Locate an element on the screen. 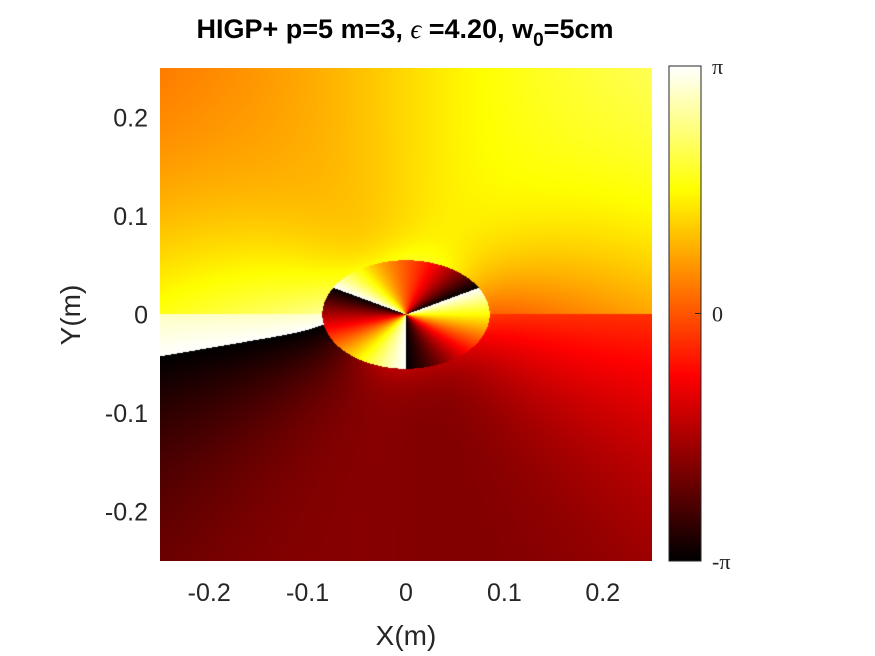 The height and width of the screenshot is (656, 875). x-tick-label: -0.2 is located at coordinates (209, 593).